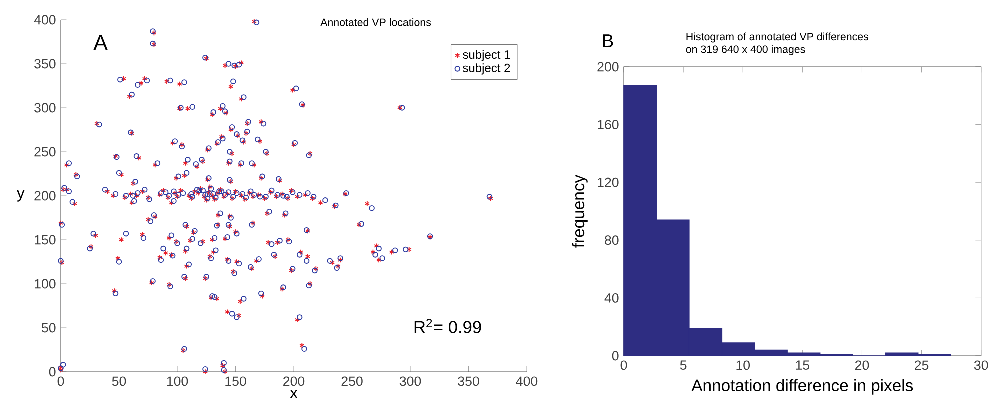 The width and height of the screenshot is (995, 414). Describe the element at coordinates (45, 284) in the screenshot. I see `y-tick-label: 100` at that location.